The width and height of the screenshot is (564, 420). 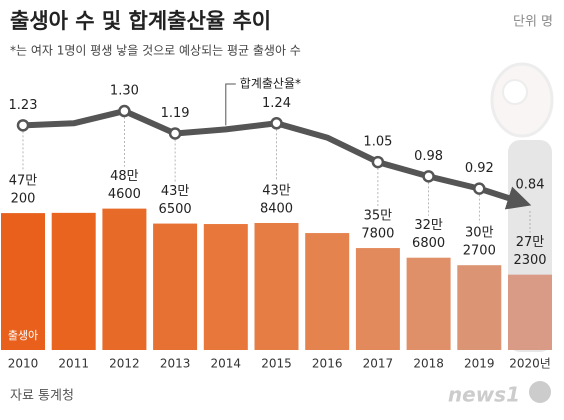 I want to click on bar-label: 2700, so click(x=479, y=251).